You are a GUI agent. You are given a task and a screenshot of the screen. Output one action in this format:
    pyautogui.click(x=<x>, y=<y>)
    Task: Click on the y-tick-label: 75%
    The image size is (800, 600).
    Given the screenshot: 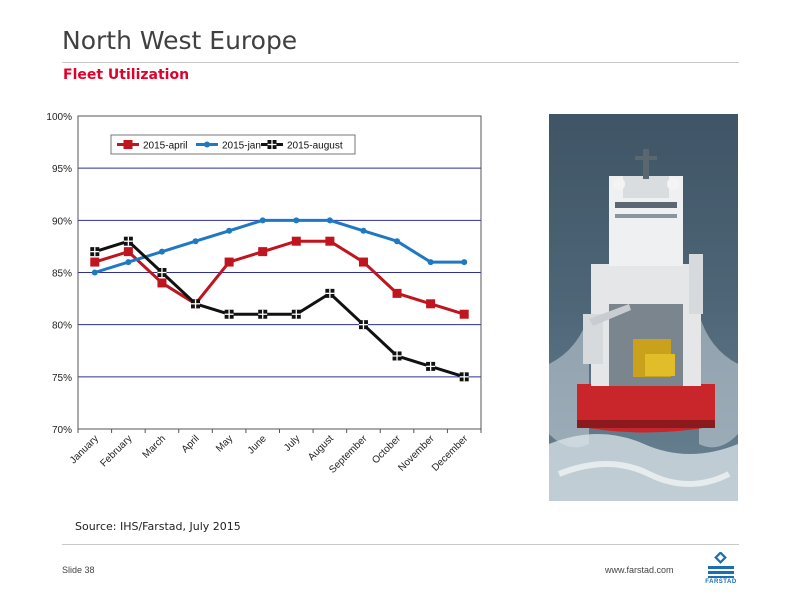 What is the action you would take?
    pyautogui.click(x=62, y=378)
    